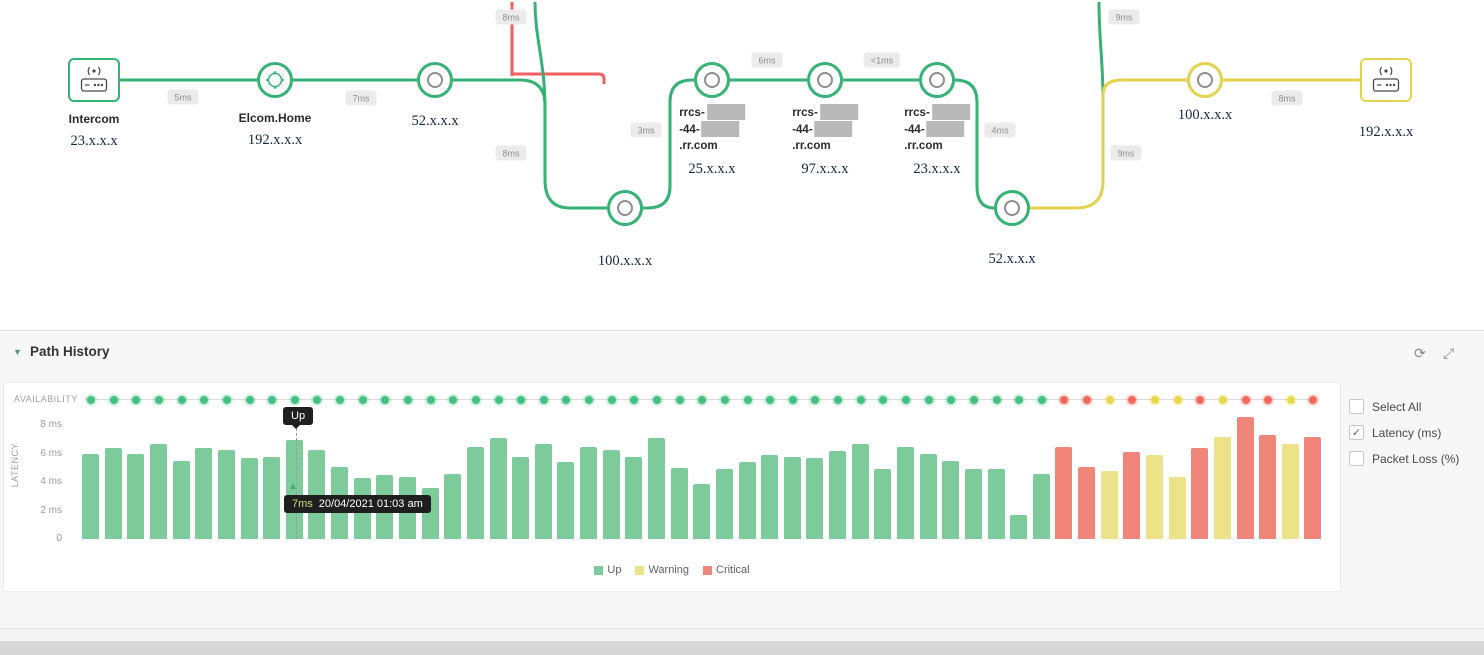  I want to click on refresh-icon: ⟳, so click(1420, 353).